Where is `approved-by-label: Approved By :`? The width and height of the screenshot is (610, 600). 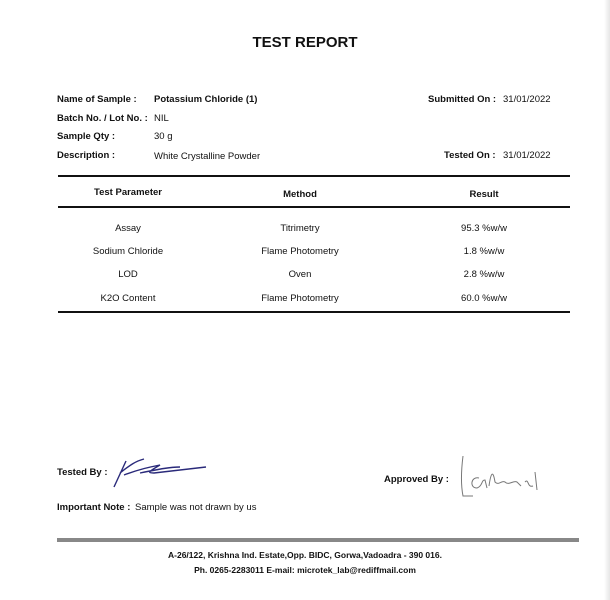
approved-by-label: Approved By : is located at coordinates (416, 479).